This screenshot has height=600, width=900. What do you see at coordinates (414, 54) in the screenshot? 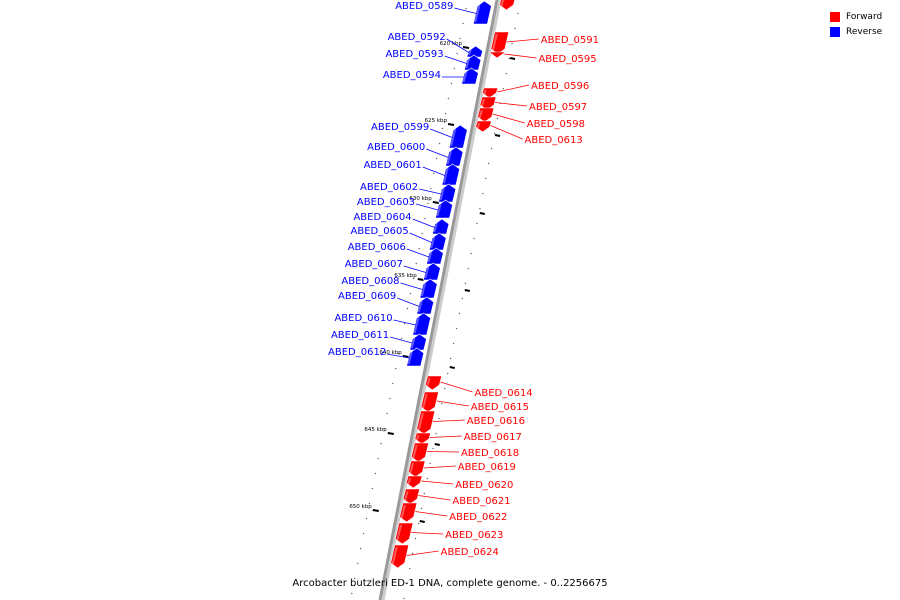
I see `reverse-gene-label: ABED_0593` at bounding box center [414, 54].